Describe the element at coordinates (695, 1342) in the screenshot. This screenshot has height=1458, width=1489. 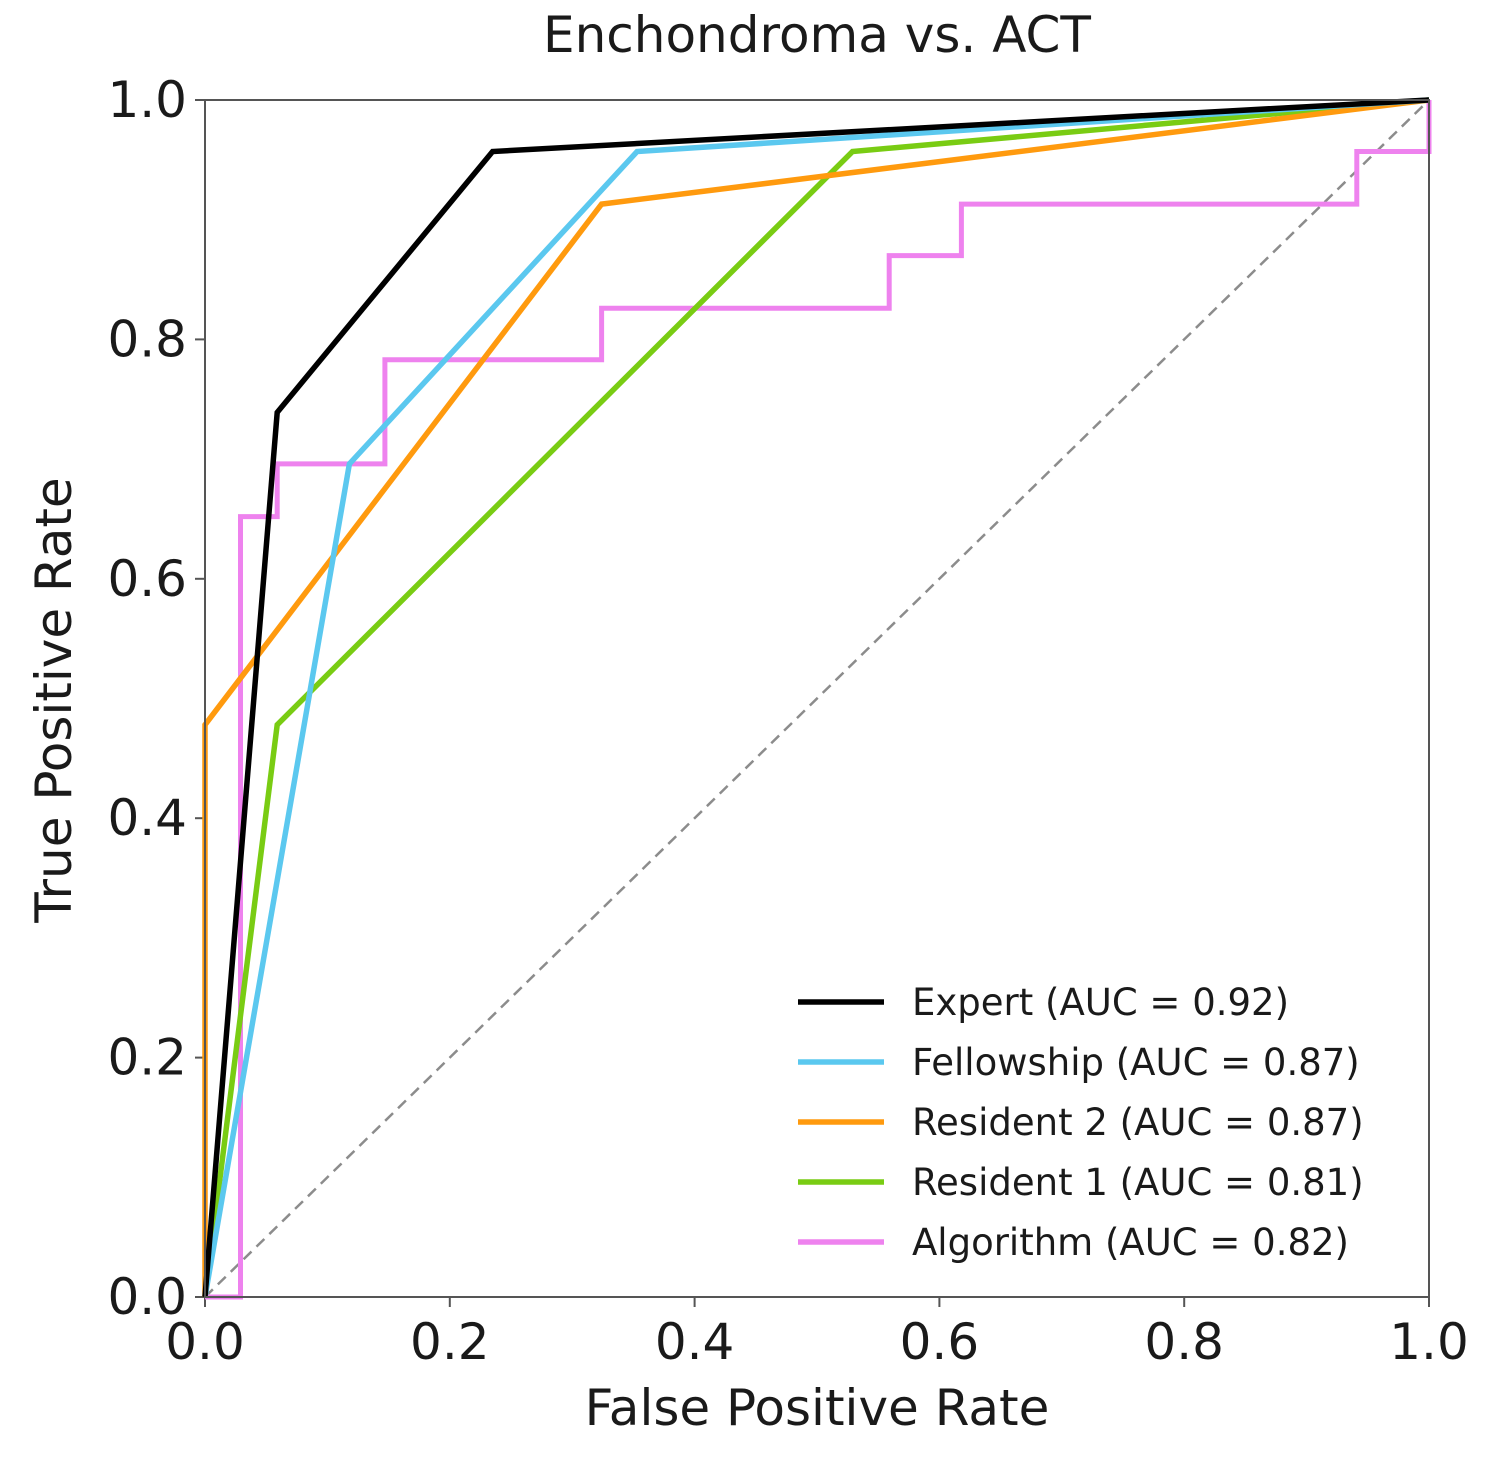
I see `x-tick-label: 0.4` at that location.